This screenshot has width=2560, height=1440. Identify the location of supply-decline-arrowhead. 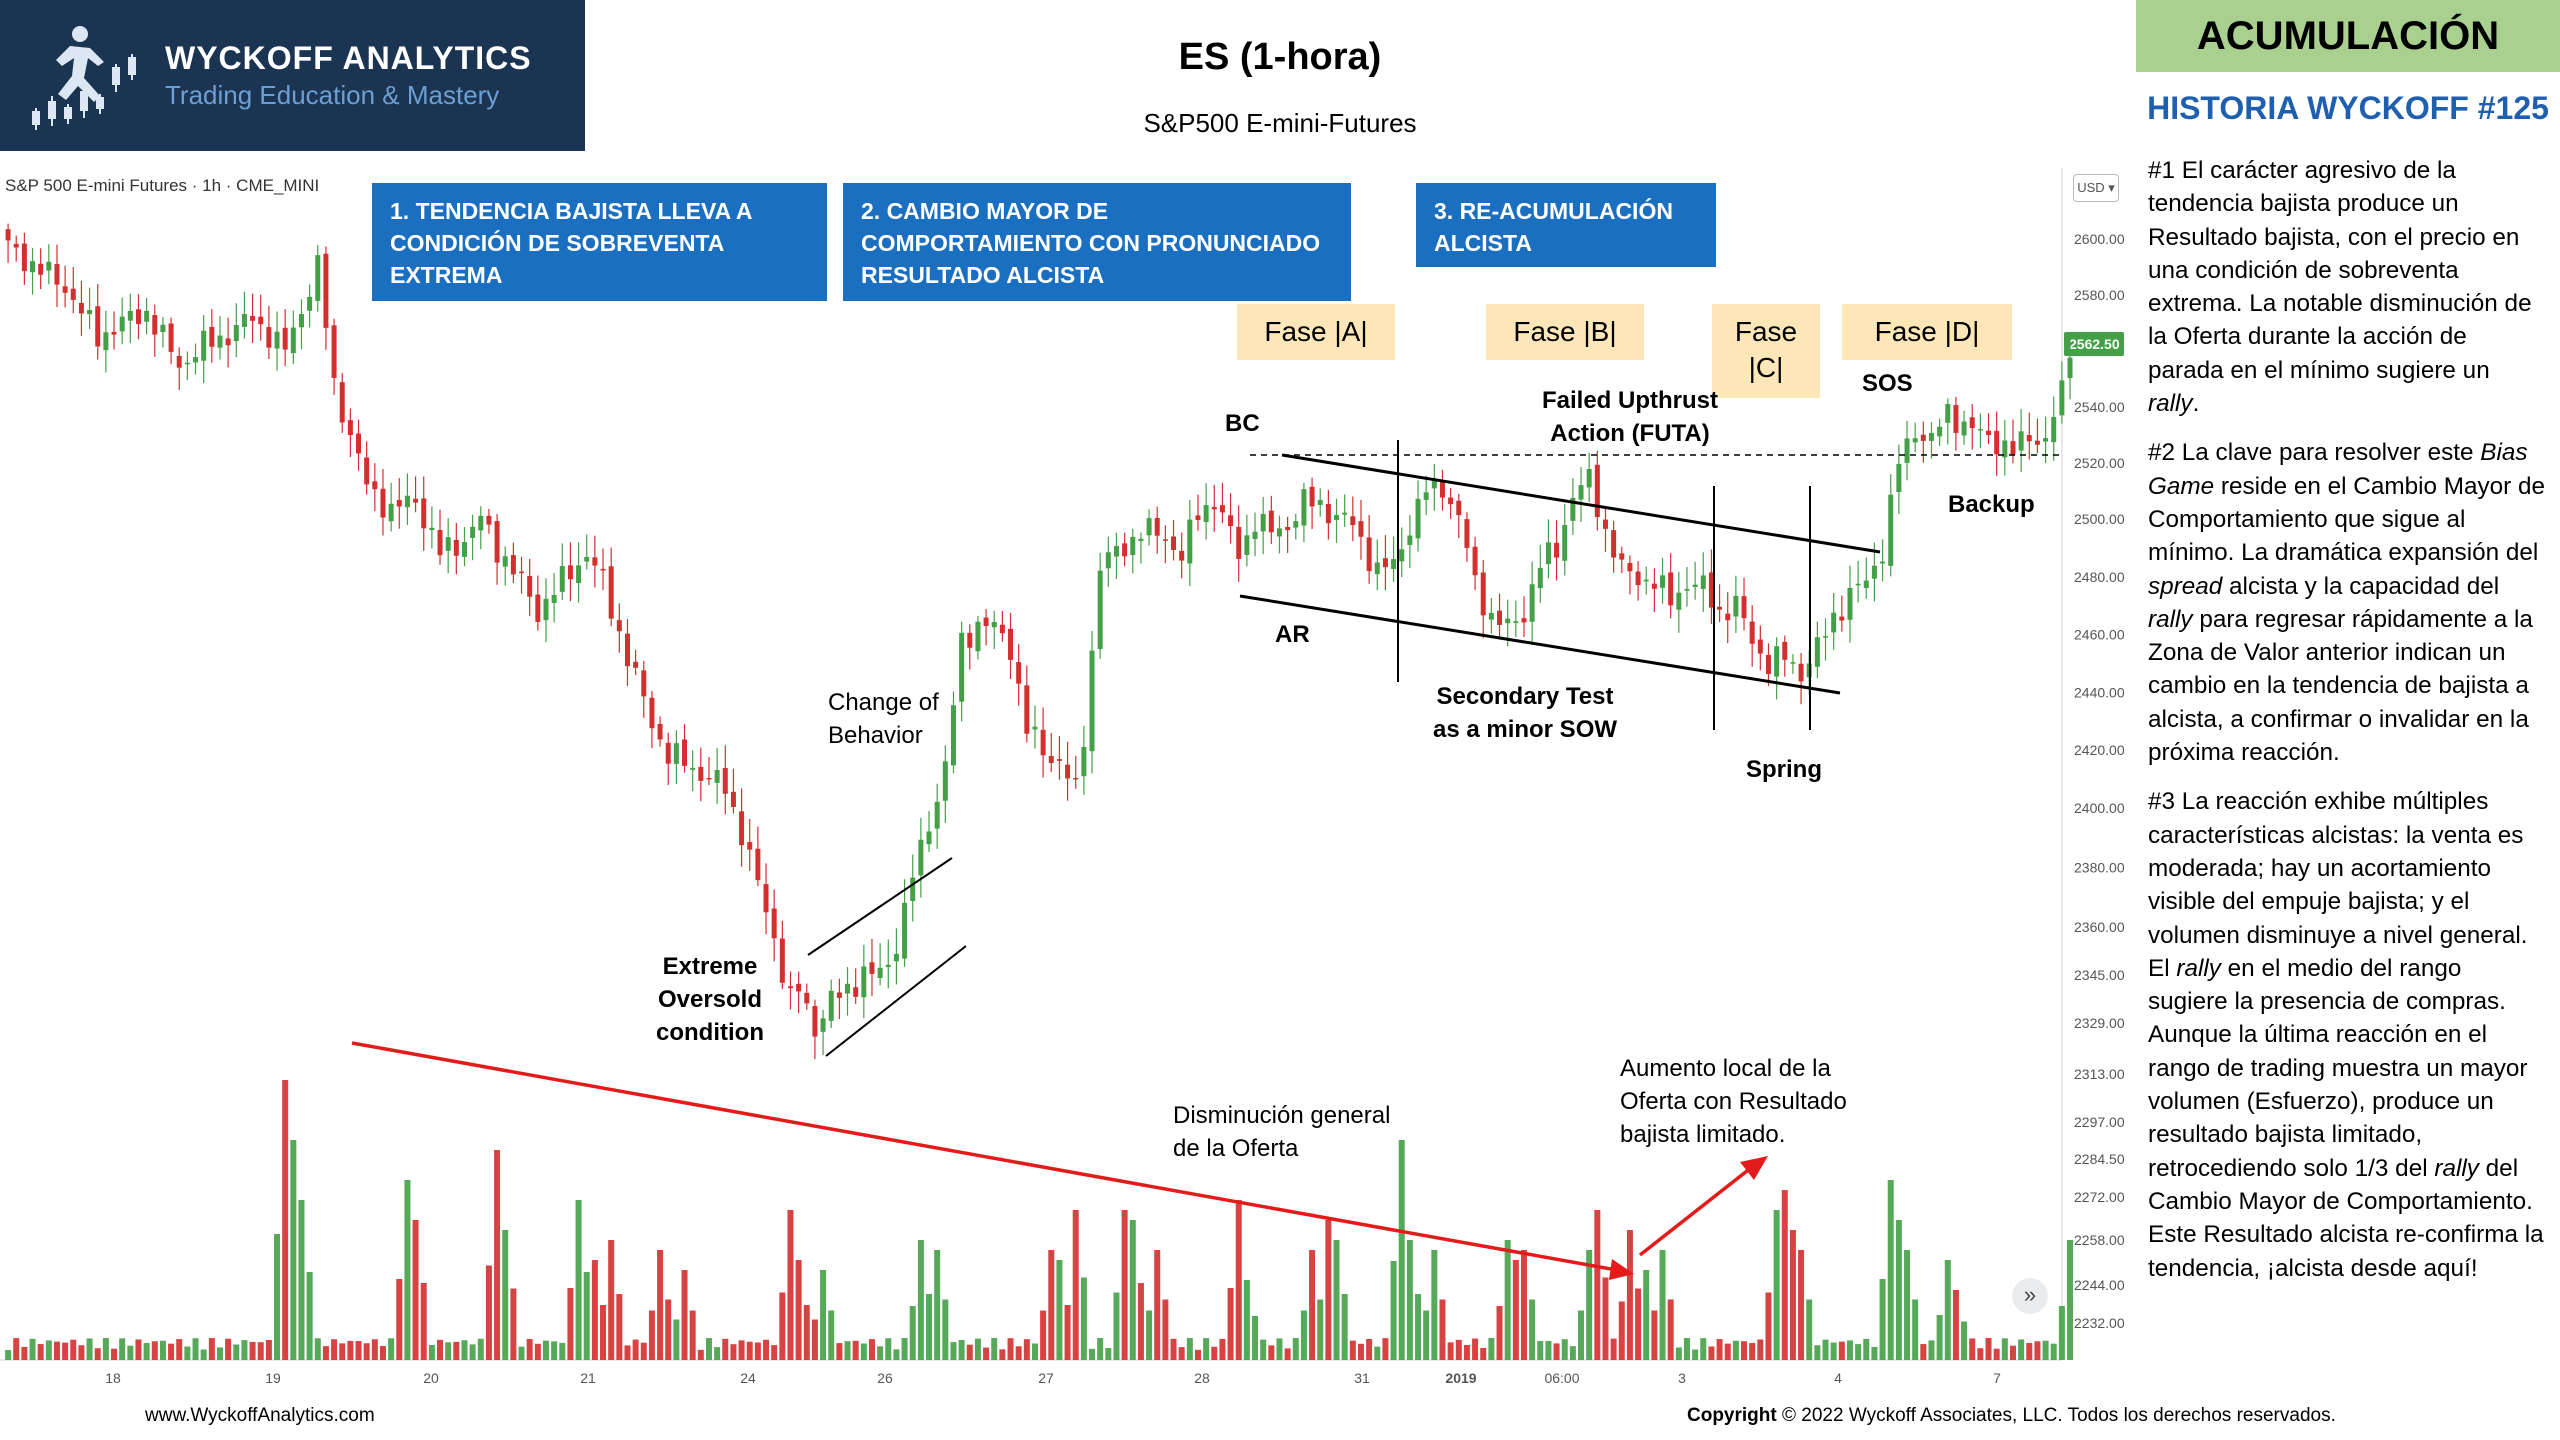
(1621, 1269).